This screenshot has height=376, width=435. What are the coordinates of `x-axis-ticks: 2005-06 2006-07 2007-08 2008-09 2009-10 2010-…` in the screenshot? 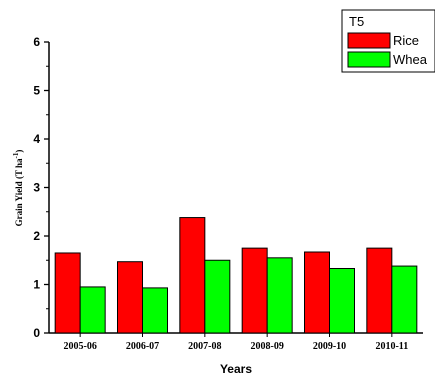 It's located at (235, 342).